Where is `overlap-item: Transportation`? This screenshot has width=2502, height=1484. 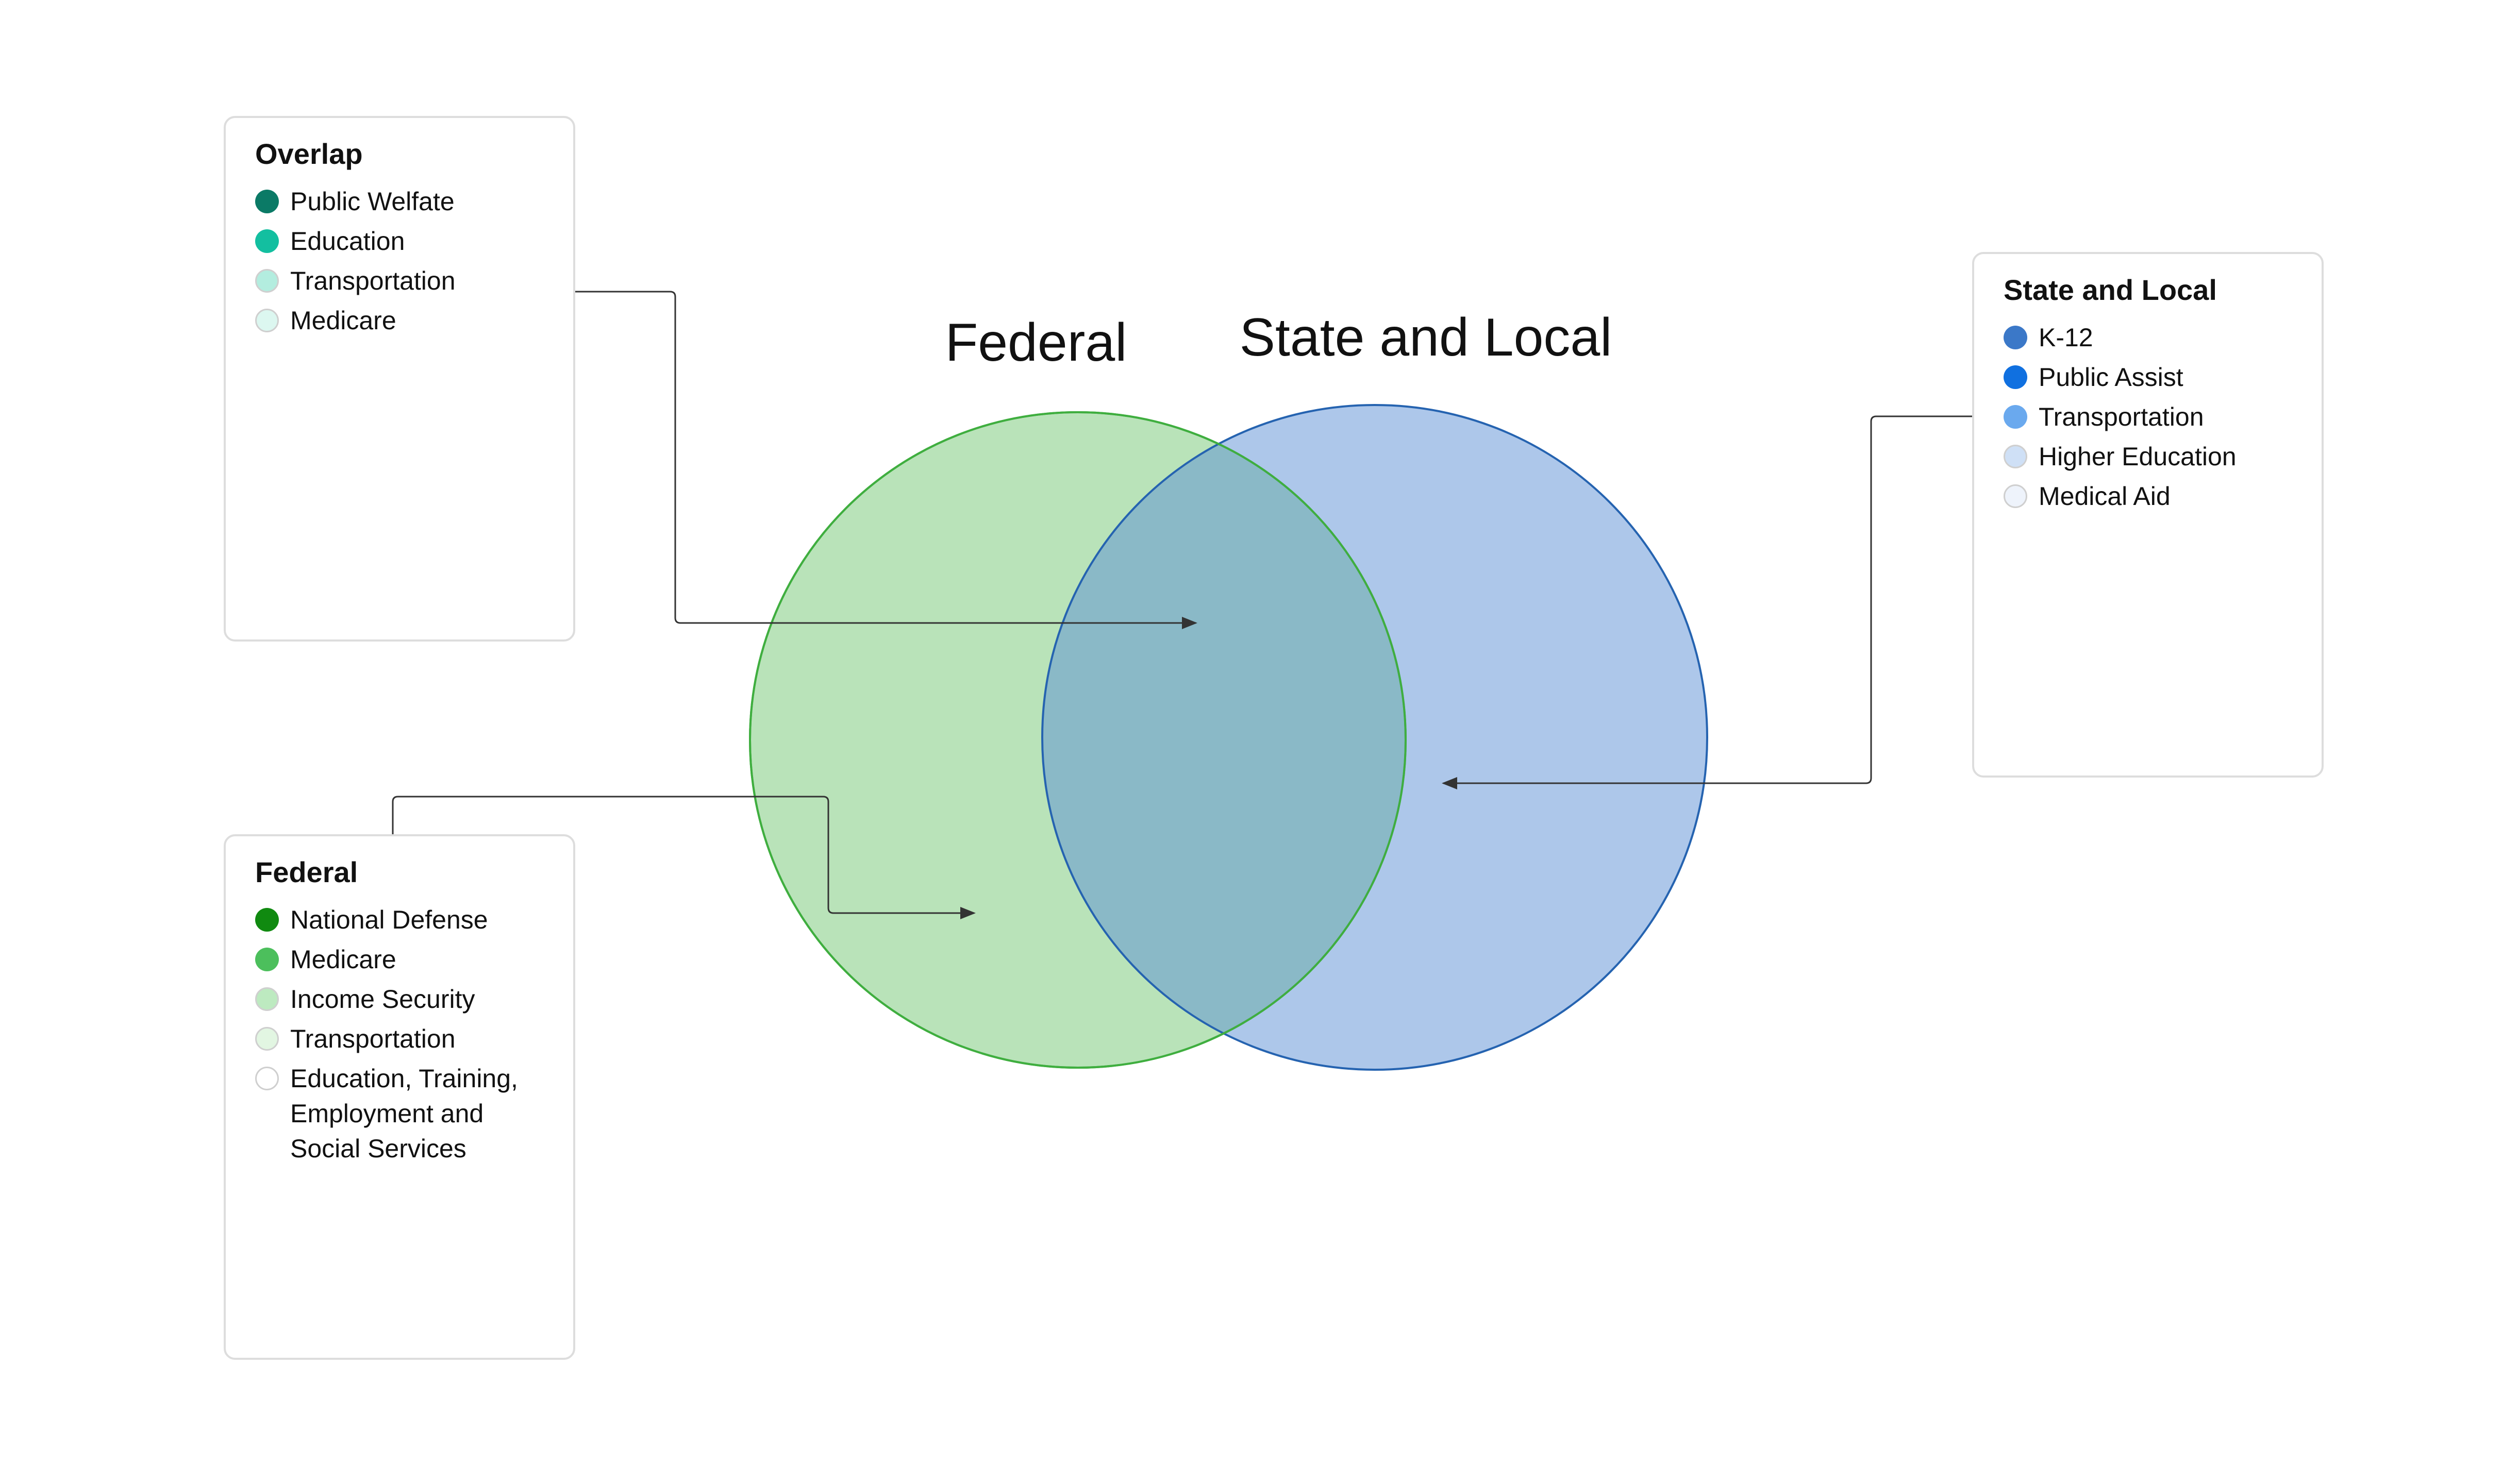
overlap-item: Transportation is located at coordinates (406, 280).